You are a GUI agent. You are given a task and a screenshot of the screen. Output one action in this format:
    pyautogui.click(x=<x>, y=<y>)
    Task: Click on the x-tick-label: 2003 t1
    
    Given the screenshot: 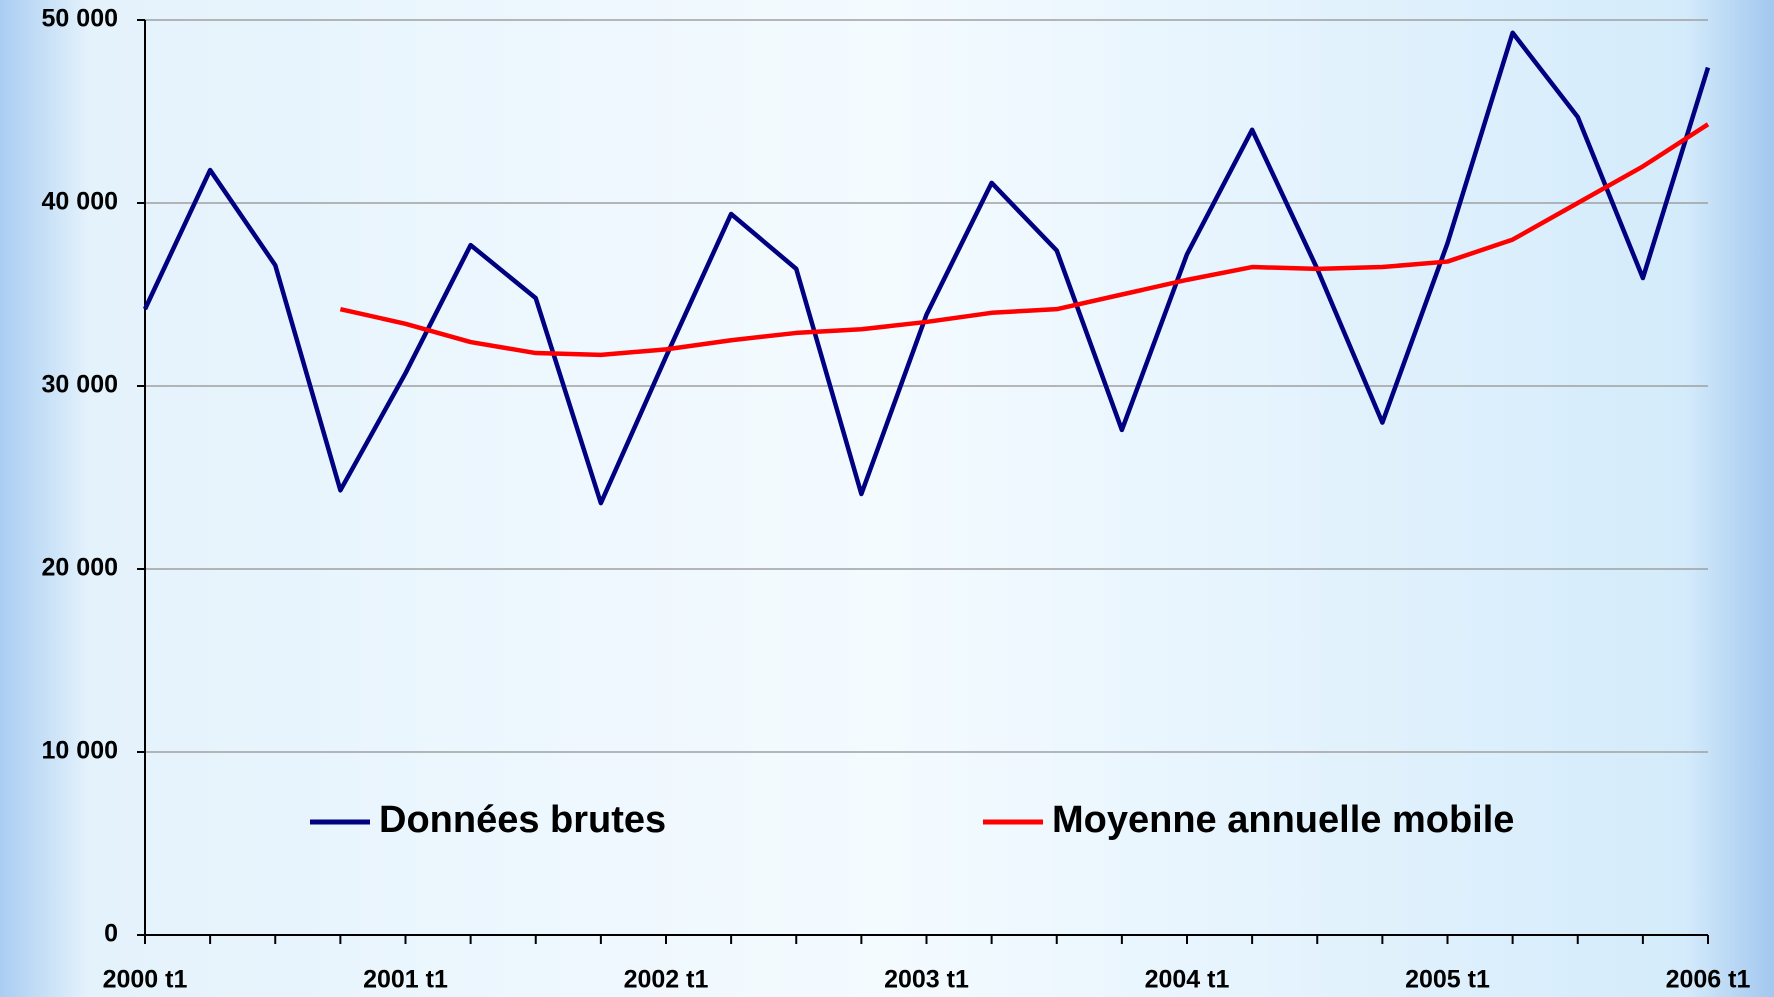 What is the action you would take?
    pyautogui.click(x=926, y=980)
    